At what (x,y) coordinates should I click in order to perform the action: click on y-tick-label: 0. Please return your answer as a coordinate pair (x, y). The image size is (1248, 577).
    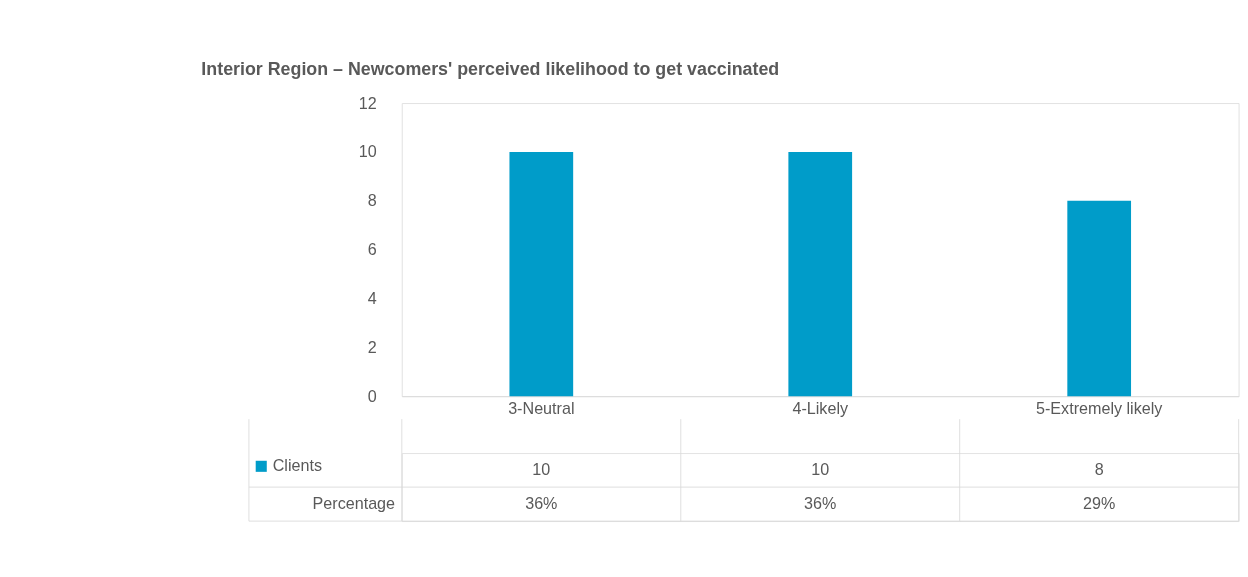
    Looking at the image, I should click on (372, 395).